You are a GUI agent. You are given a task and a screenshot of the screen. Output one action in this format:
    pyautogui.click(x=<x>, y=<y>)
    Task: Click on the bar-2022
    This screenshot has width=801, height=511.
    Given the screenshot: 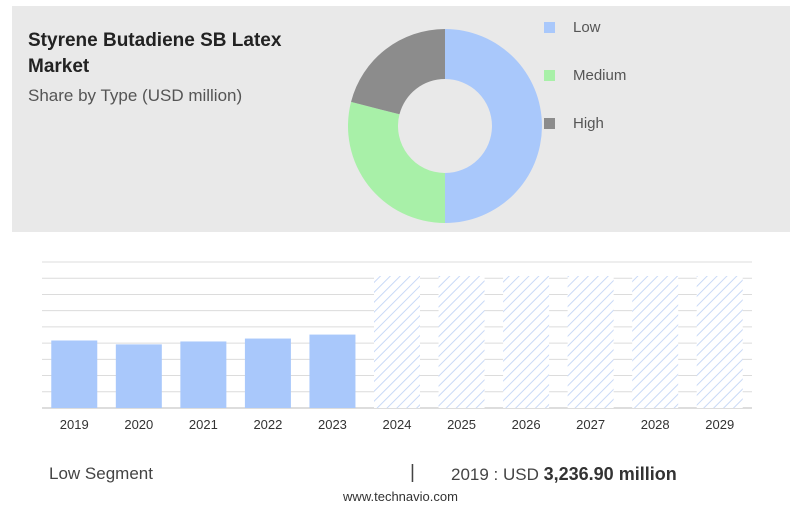 What is the action you would take?
    pyautogui.click(x=267, y=373)
    